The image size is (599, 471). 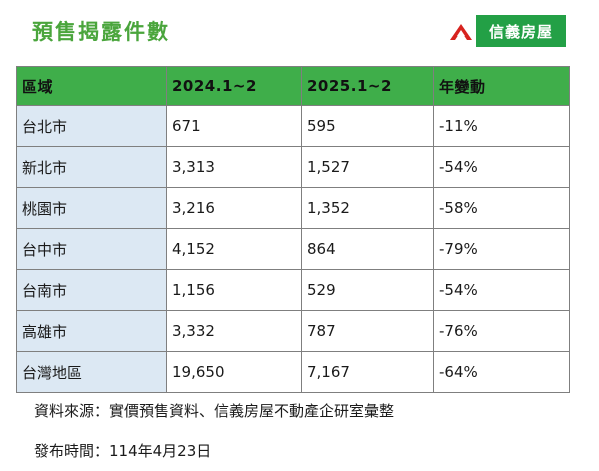 I want to click on sinyi-logo-icon, so click(x=461, y=31).